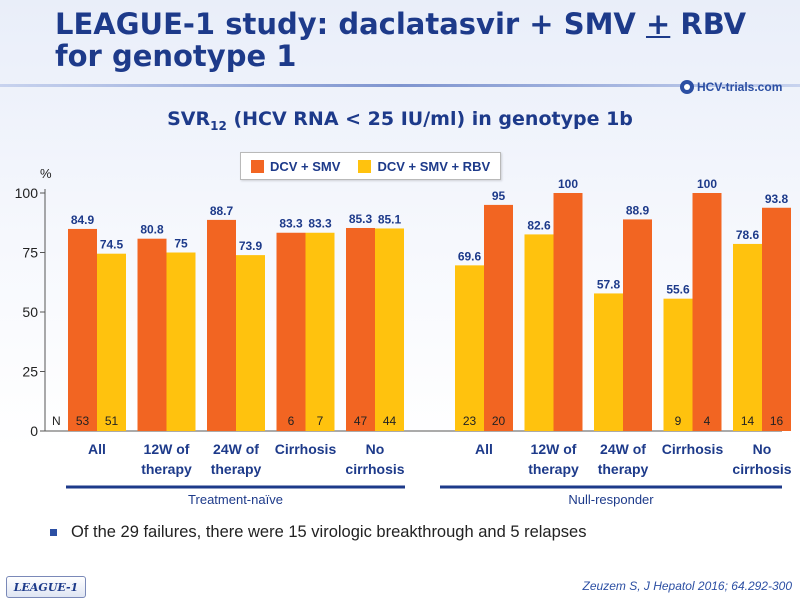 The image size is (800, 600). What do you see at coordinates (56, 421) in the screenshot?
I see `n-label: N` at bounding box center [56, 421].